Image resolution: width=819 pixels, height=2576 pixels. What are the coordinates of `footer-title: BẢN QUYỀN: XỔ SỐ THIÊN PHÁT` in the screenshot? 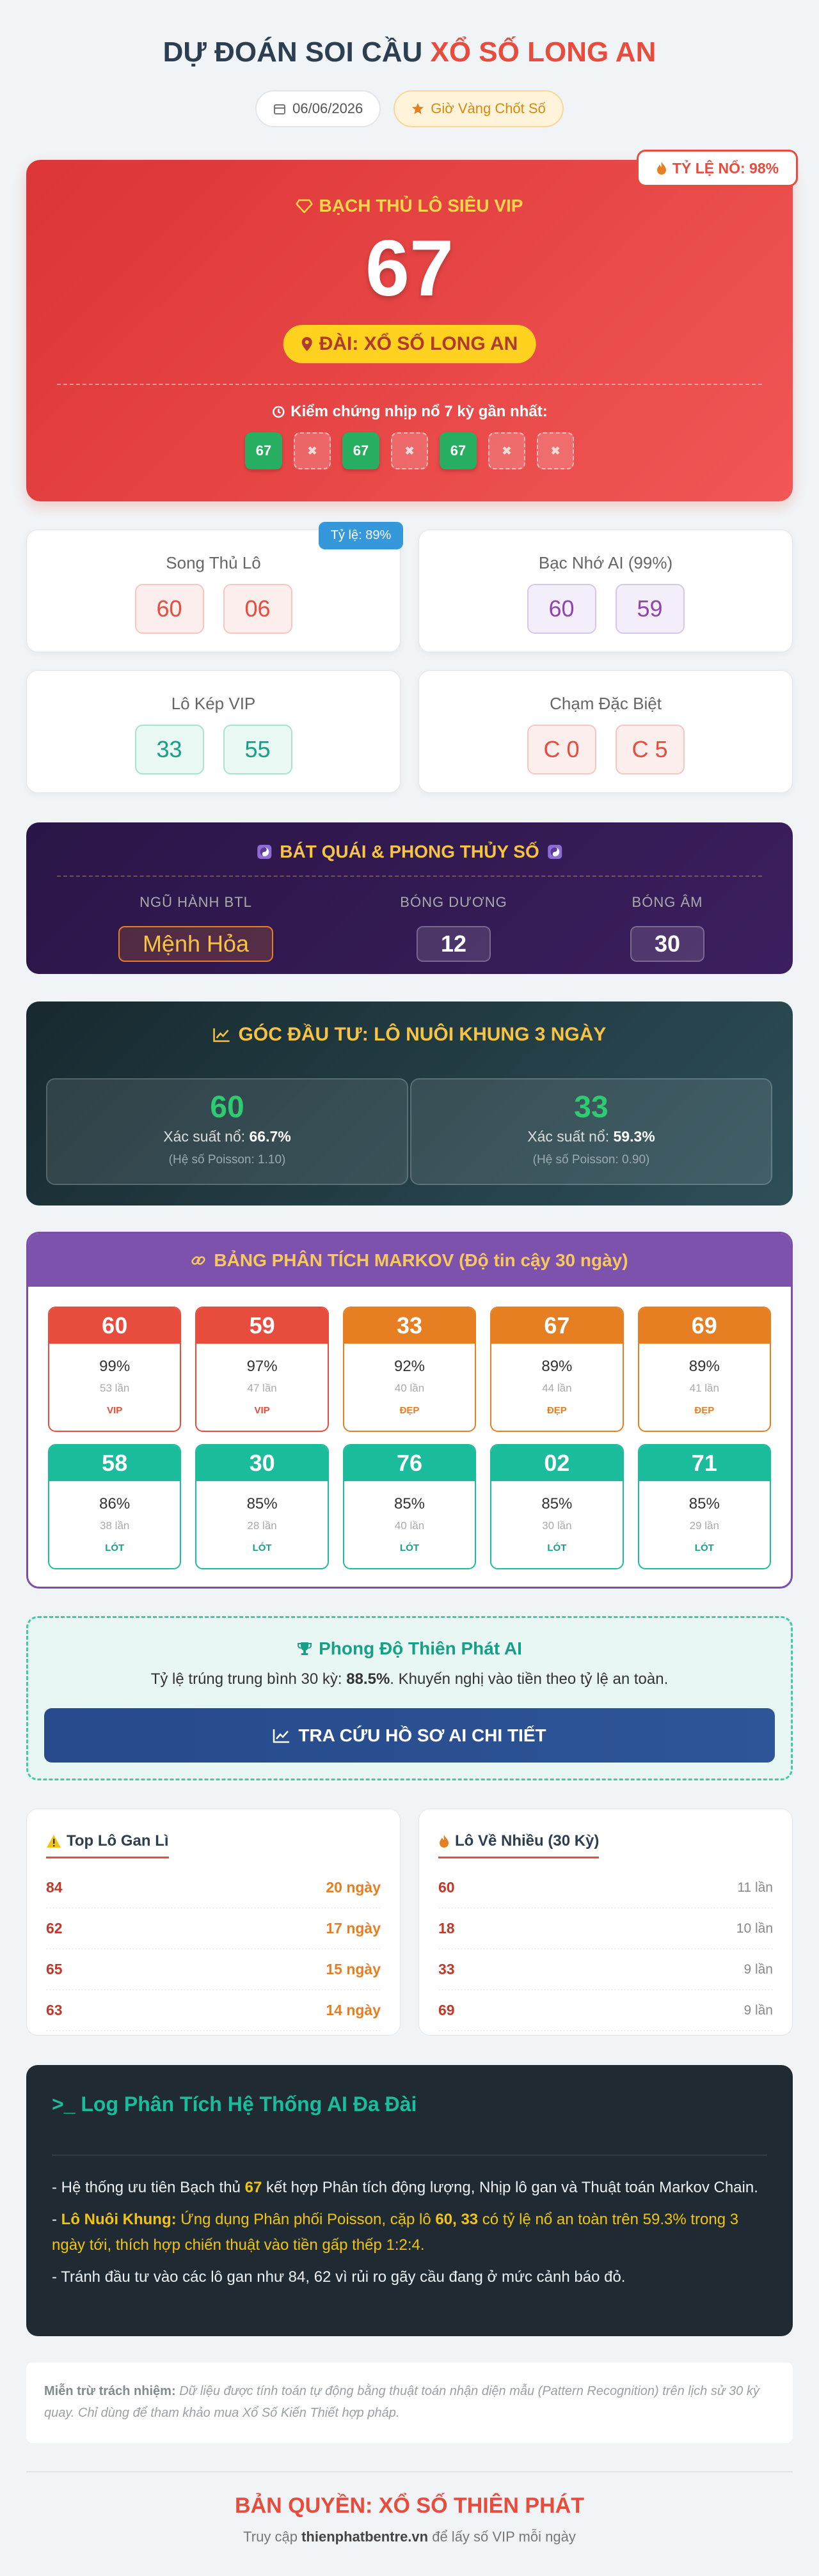 It's located at (409, 2506).